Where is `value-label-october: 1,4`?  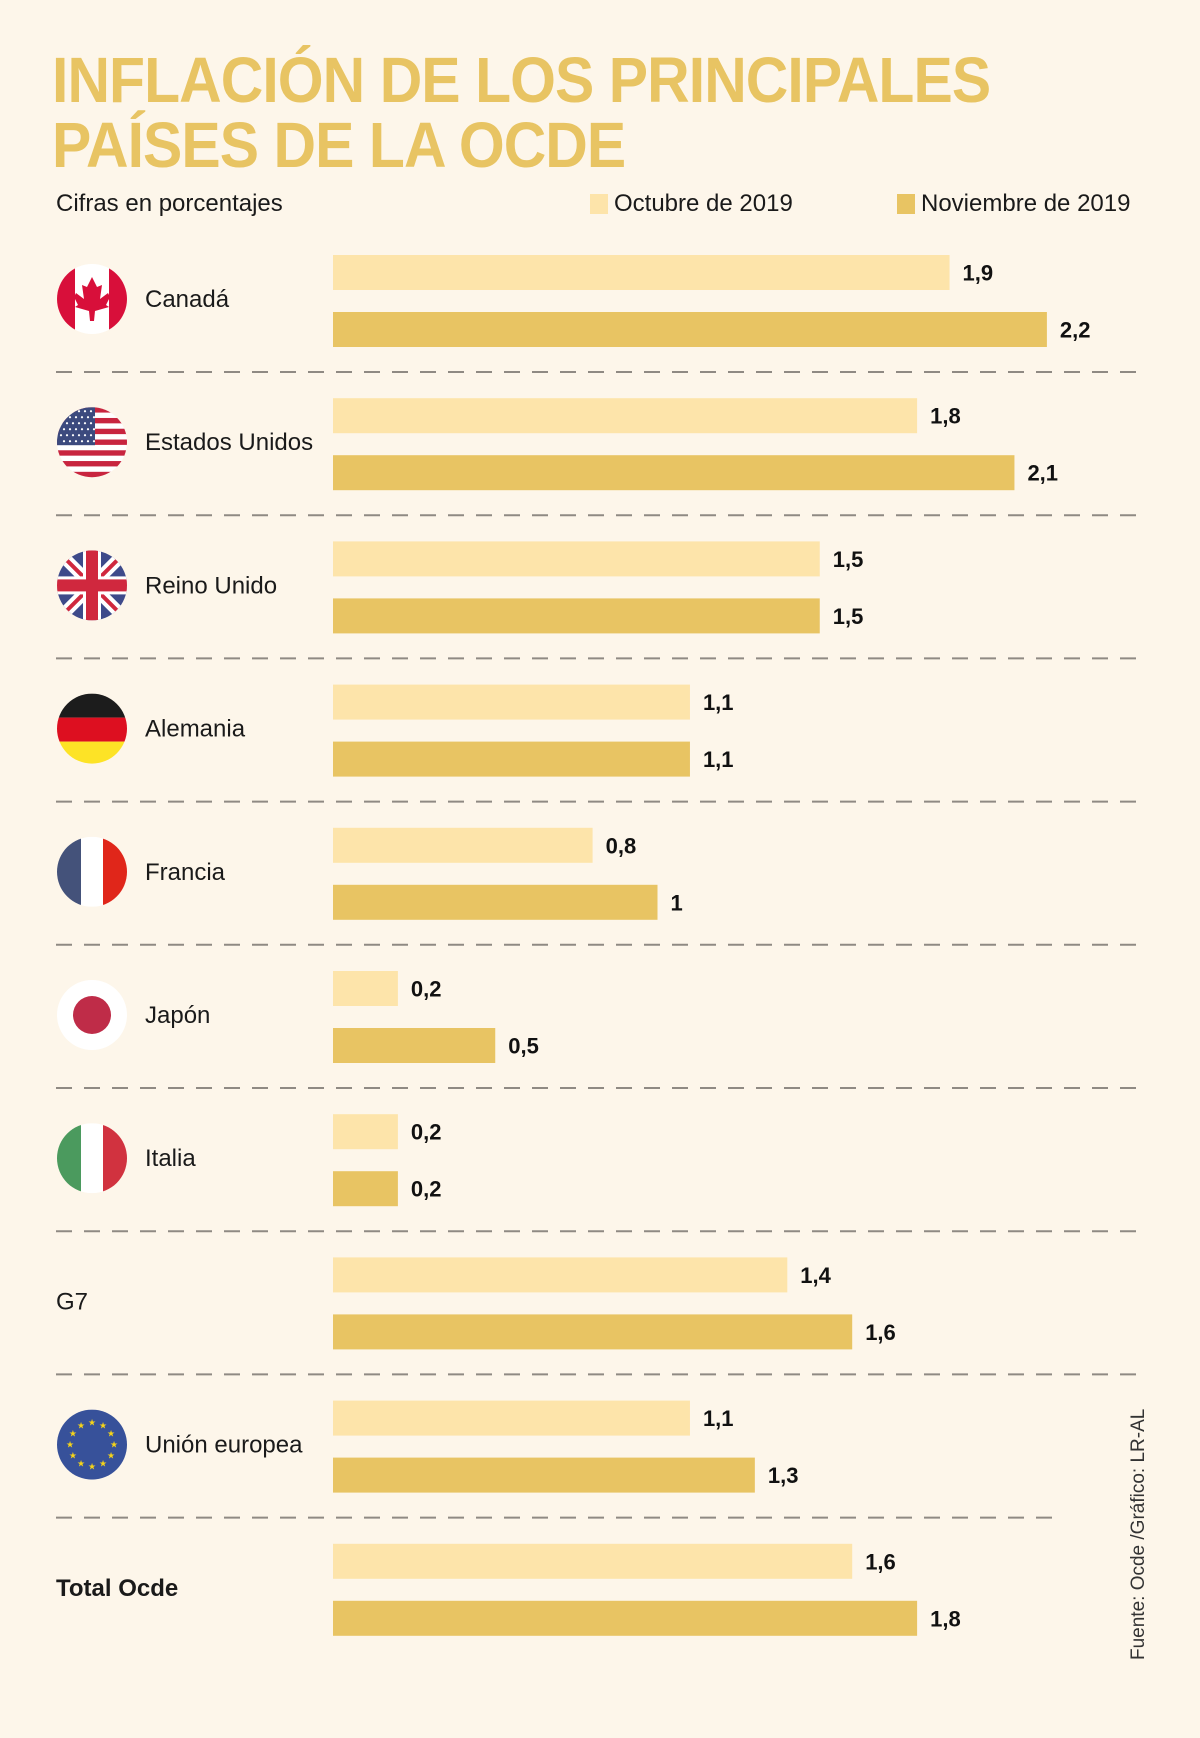 value-label-october: 1,4 is located at coordinates (815, 1275).